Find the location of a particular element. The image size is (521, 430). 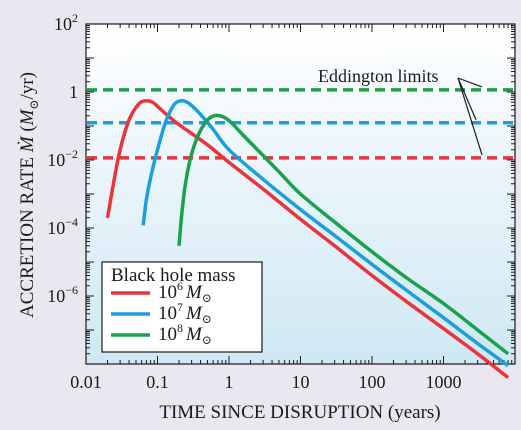

x-tick-label: 1000 is located at coordinates (444, 382).